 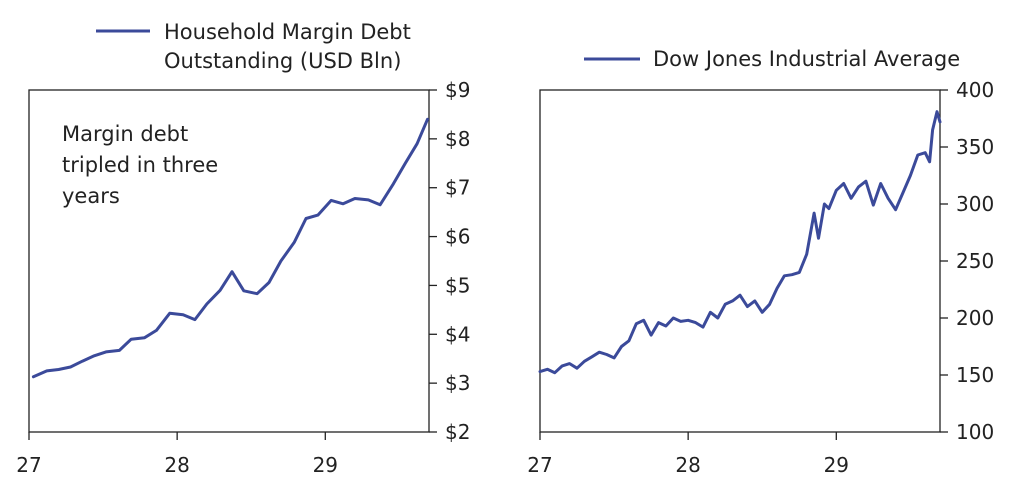 I want to click on dow-jones-y-tick-label: 300, so click(x=975, y=204).